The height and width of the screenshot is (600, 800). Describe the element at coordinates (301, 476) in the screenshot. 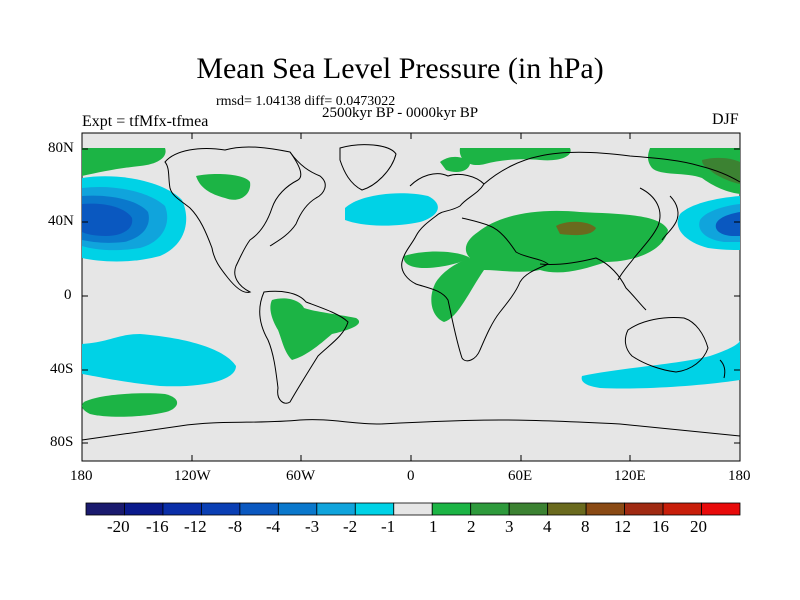

I see `x-tick-label: 60W` at that location.